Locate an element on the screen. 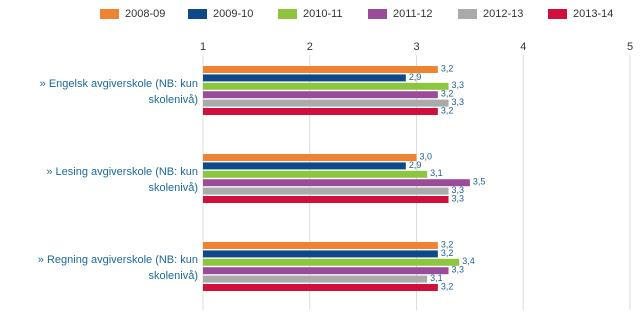 The height and width of the screenshot is (317, 642). value-label: 3,0 is located at coordinates (426, 156).